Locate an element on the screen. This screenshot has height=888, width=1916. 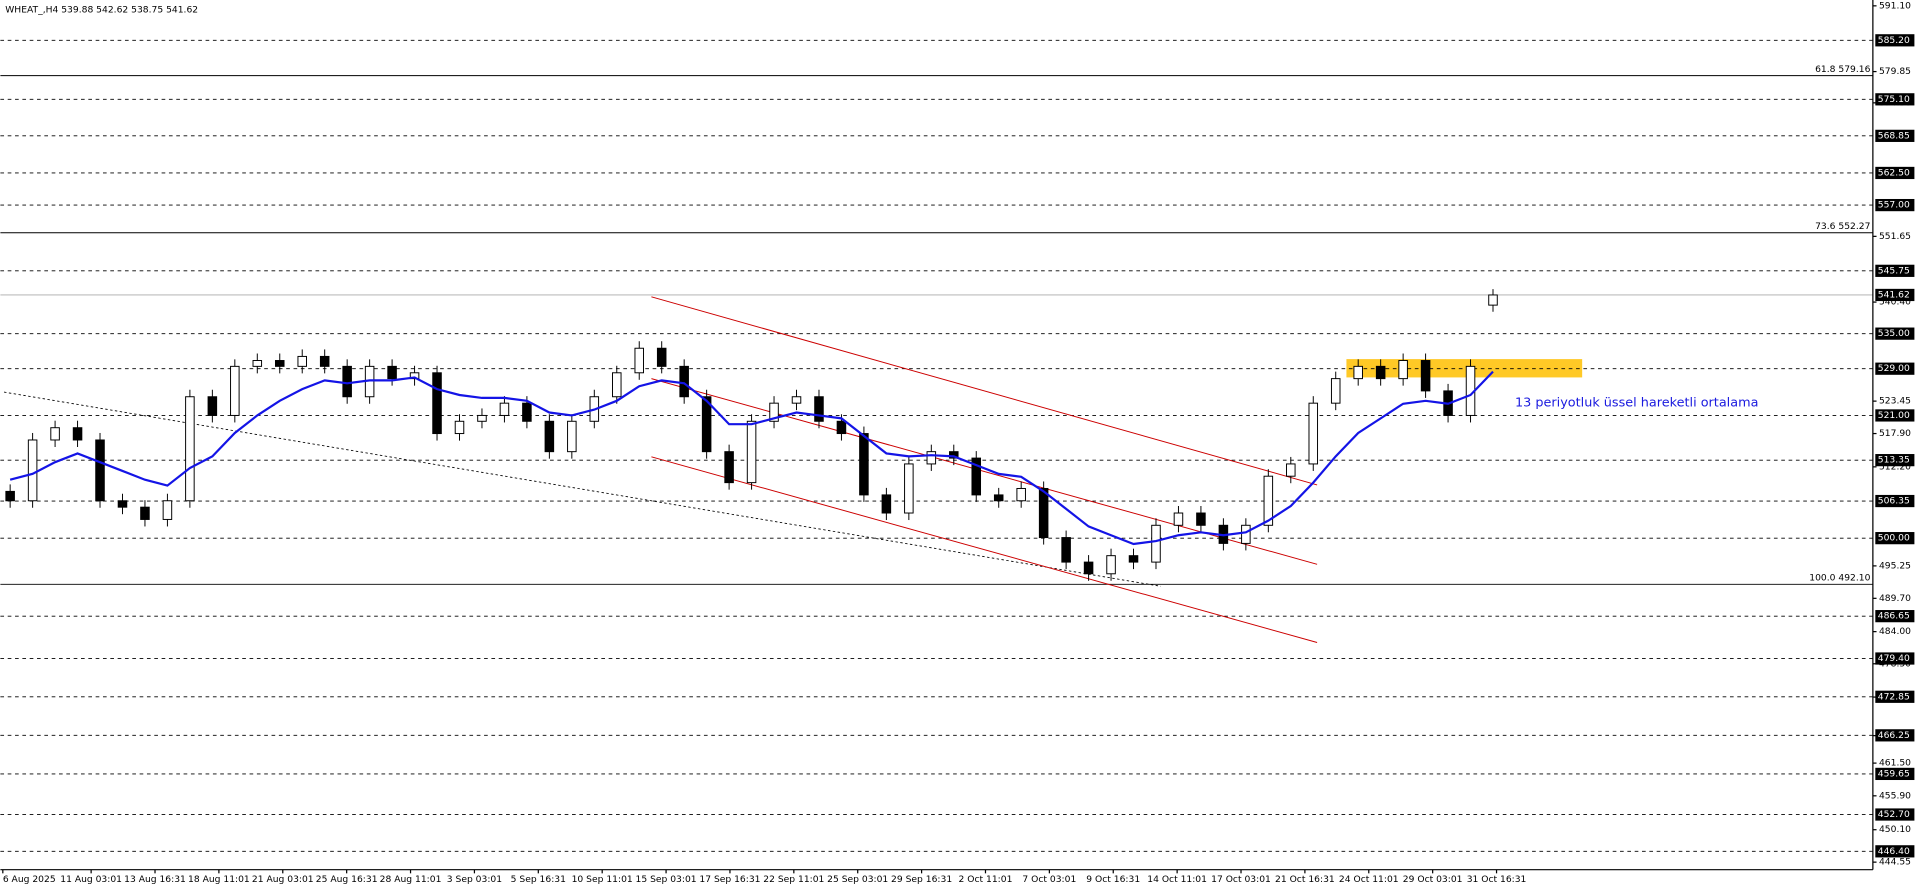
ema-annotation: 13 periyotluk üssel hareketli ortalama is located at coordinates (1636, 403).